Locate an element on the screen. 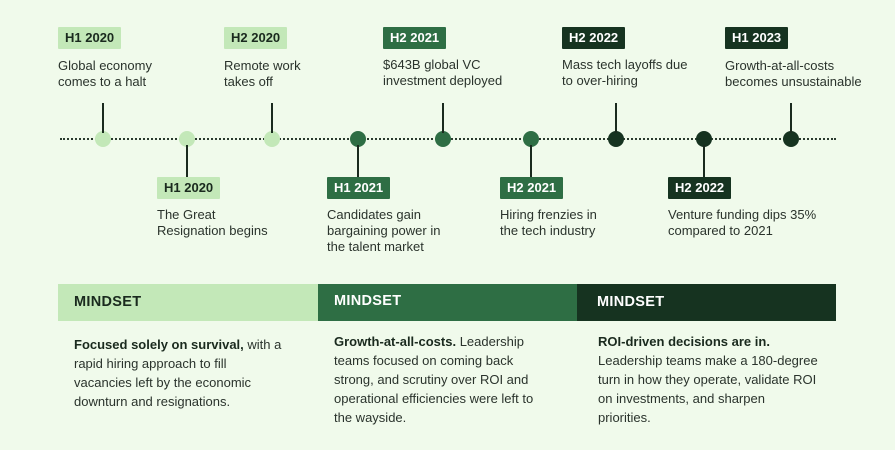  period-tag: H1 2023 is located at coordinates (757, 38).